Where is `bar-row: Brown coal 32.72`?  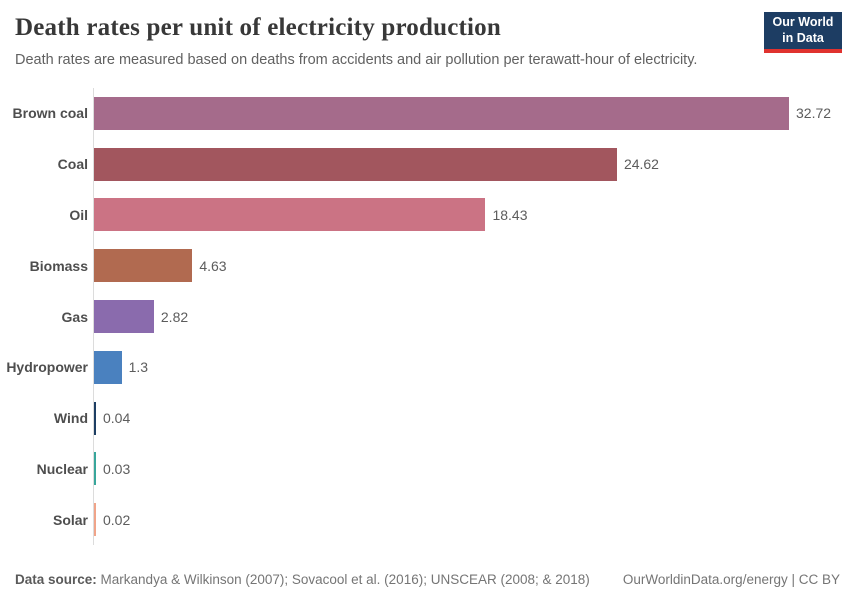 bar-row: Brown coal 32.72 is located at coordinates (425, 113).